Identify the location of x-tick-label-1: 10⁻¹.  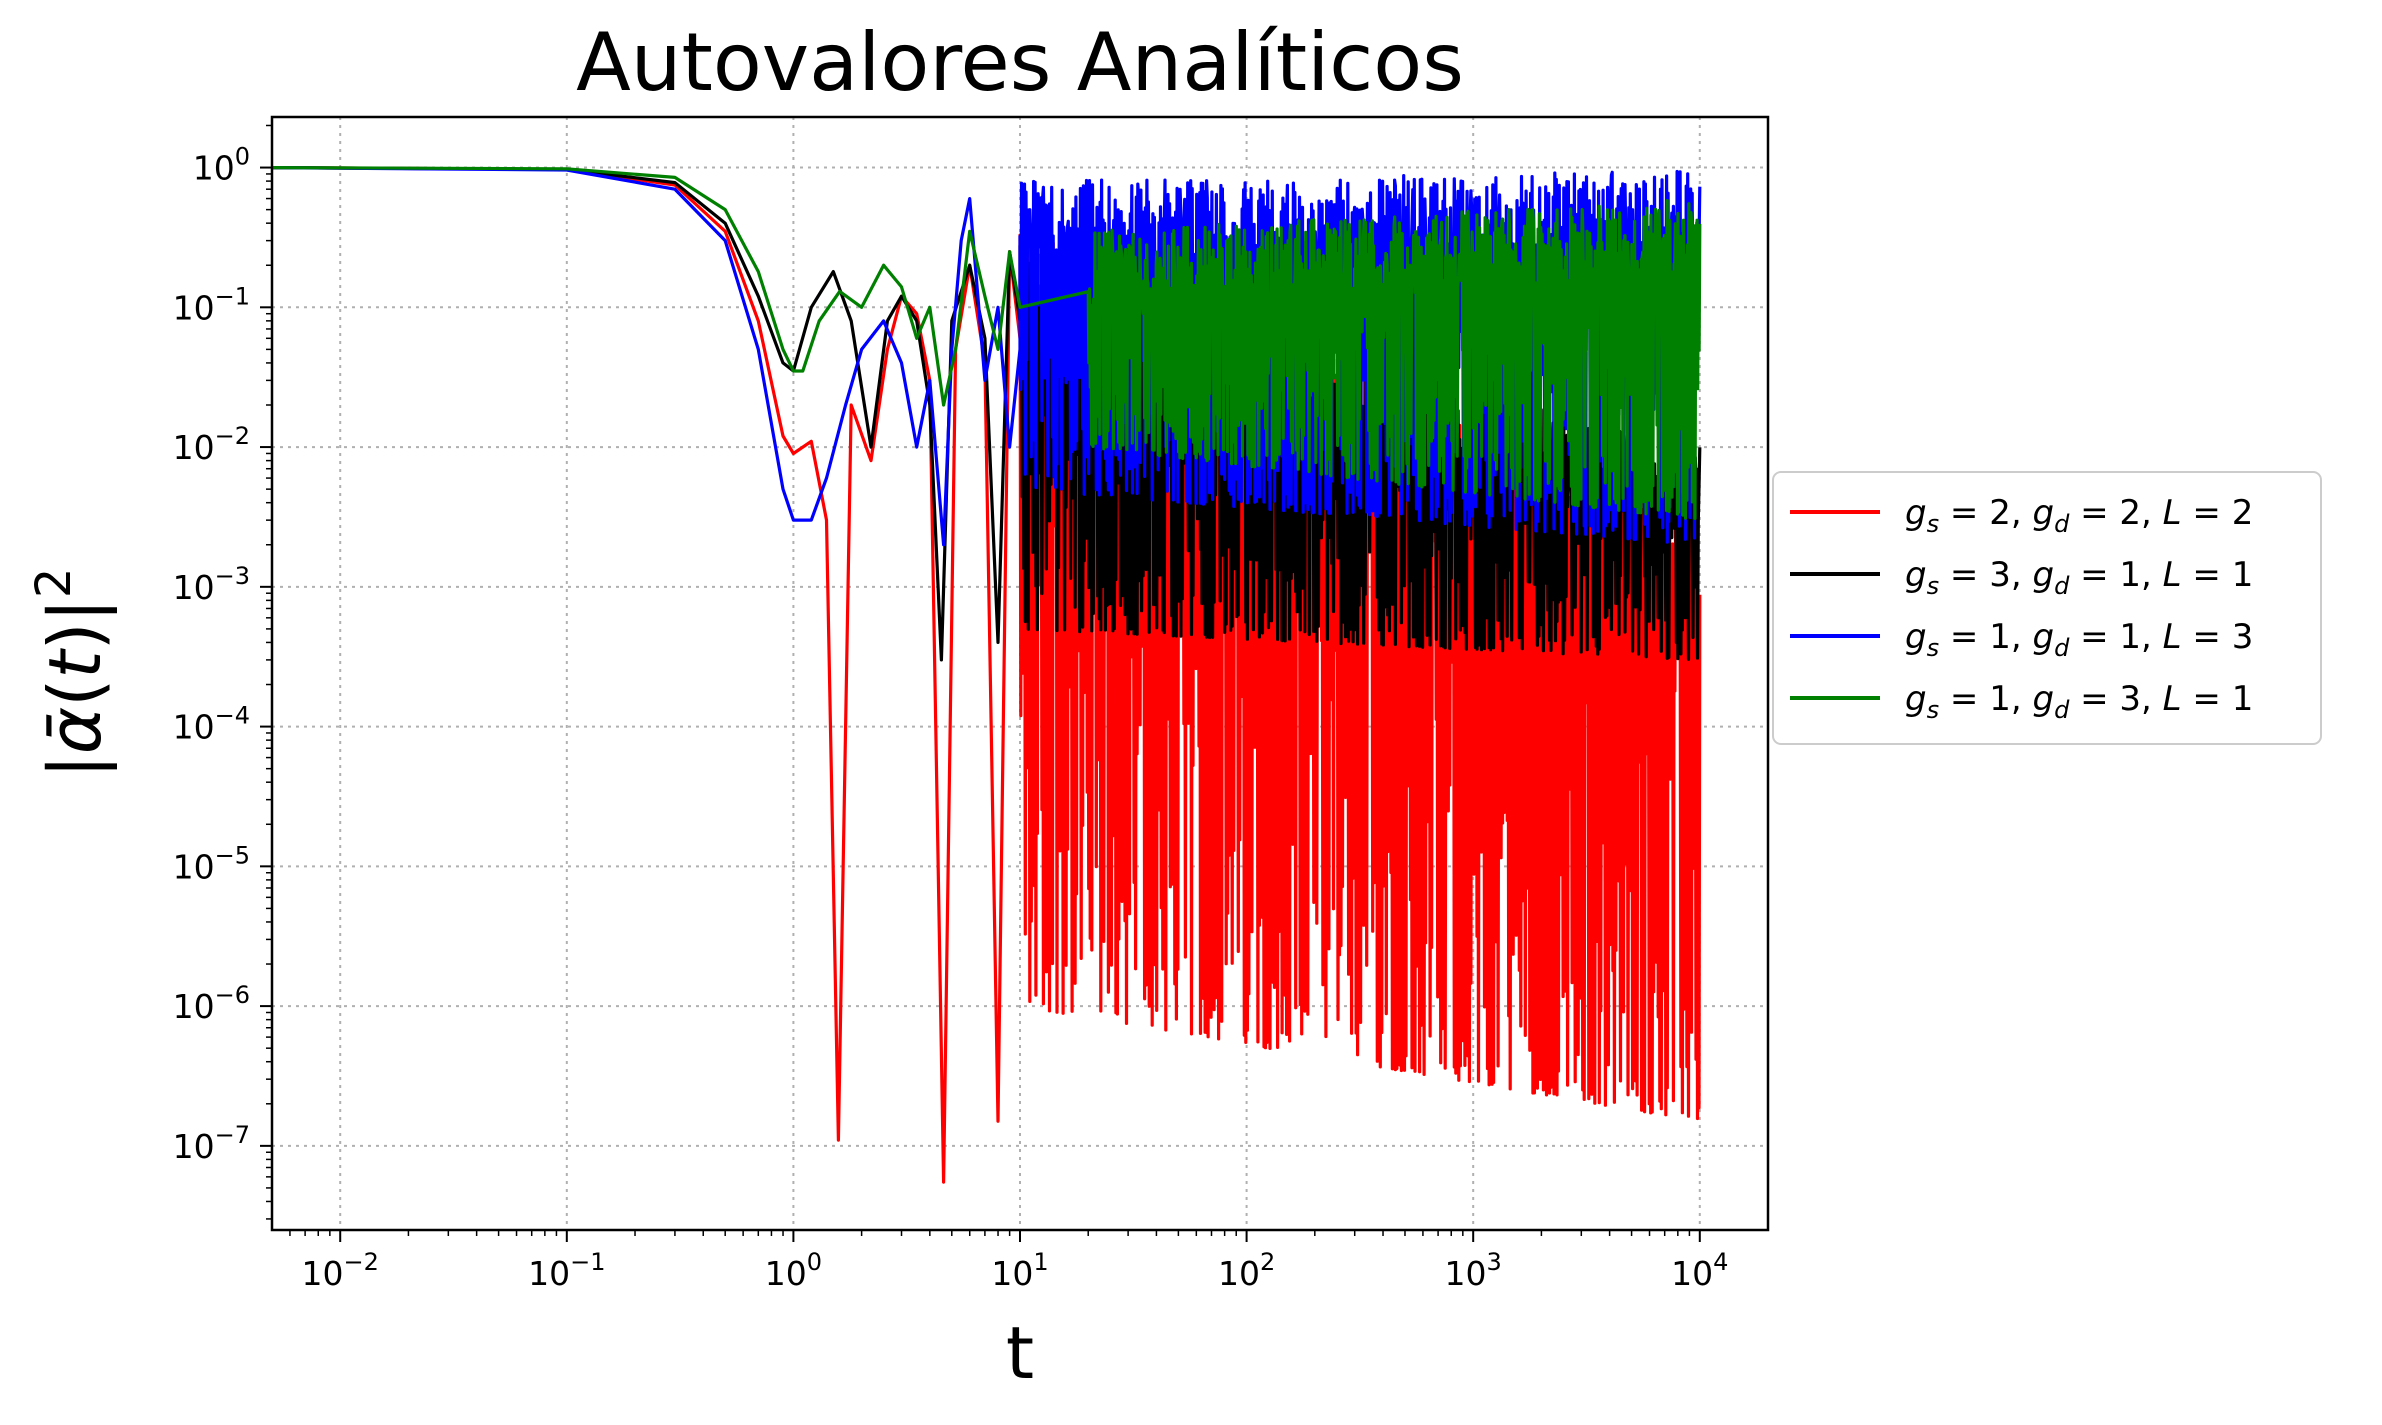
(566, 1270).